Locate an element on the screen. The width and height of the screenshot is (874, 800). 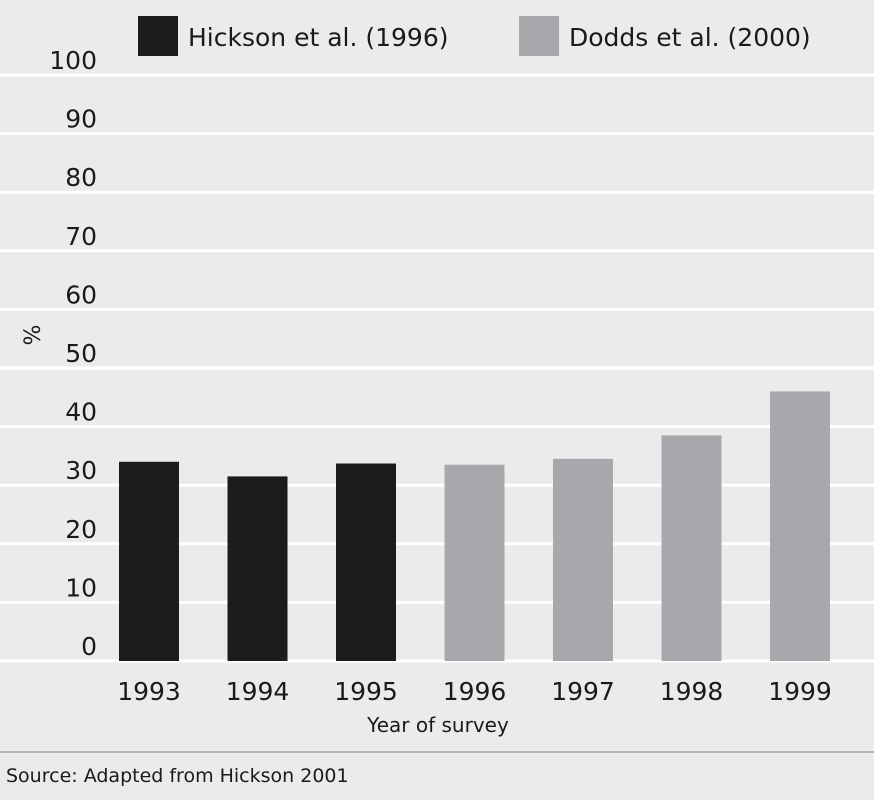
bar-1993 is located at coordinates (149, 561).